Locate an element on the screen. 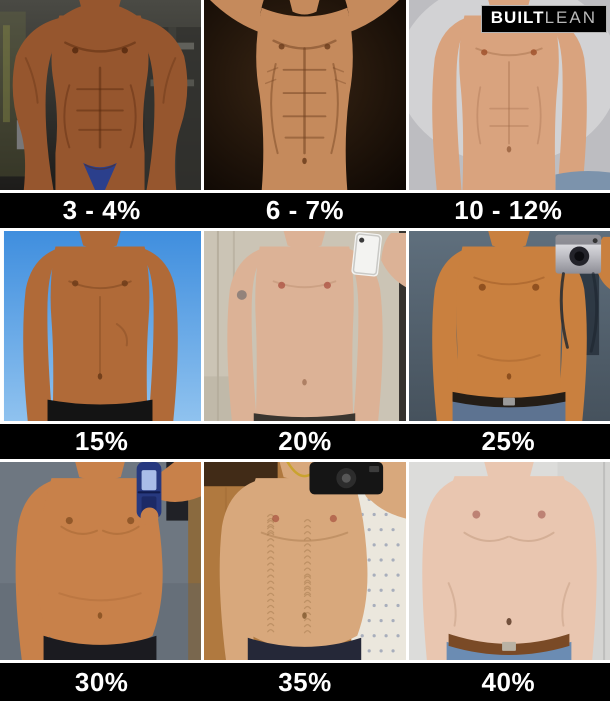  label-bar-row-1: 3 - 4% 6 - 7% 10 - 12% is located at coordinates (305, 210).